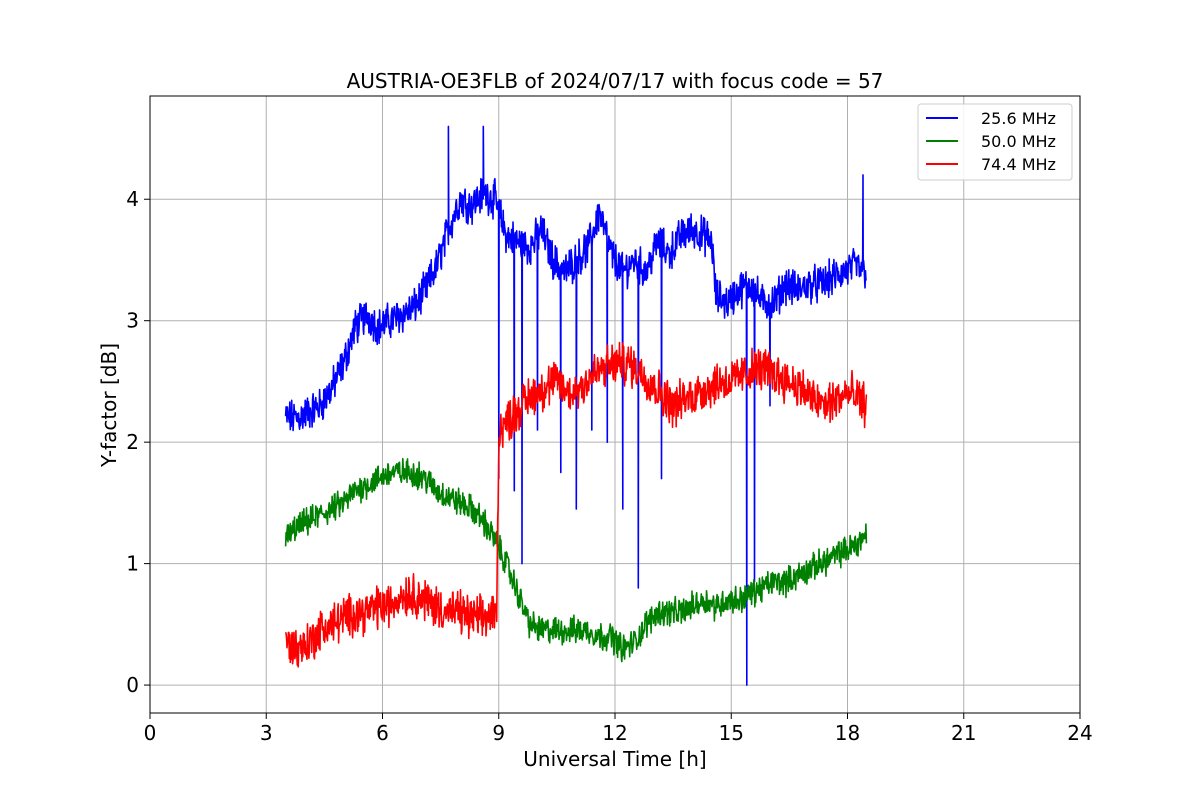 Image resolution: width=1200 pixels, height=800 pixels. Describe the element at coordinates (498, 733) in the screenshot. I see `x-tick-label-3: 9` at that location.